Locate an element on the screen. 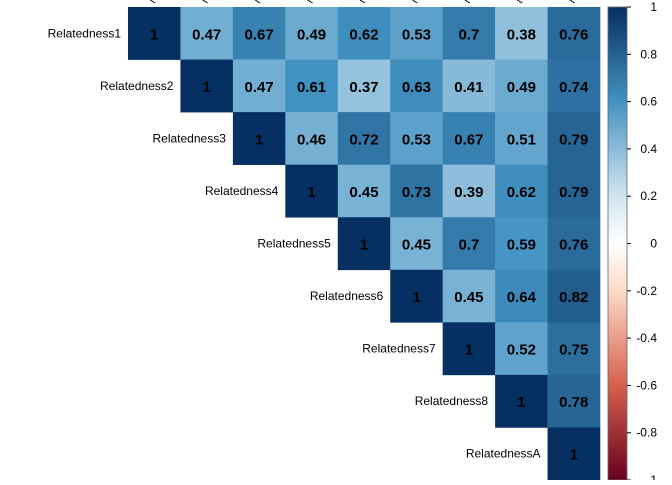  cell-value-label: 0.52 is located at coordinates (521, 350).